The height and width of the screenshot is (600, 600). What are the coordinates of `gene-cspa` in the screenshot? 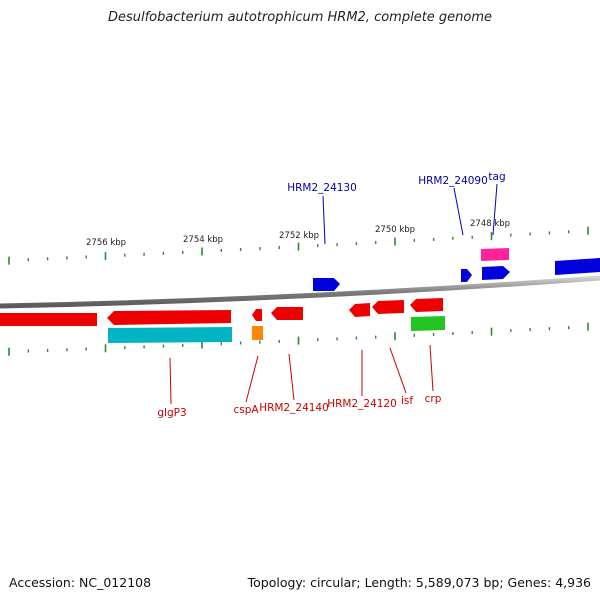 It's located at (257, 315).